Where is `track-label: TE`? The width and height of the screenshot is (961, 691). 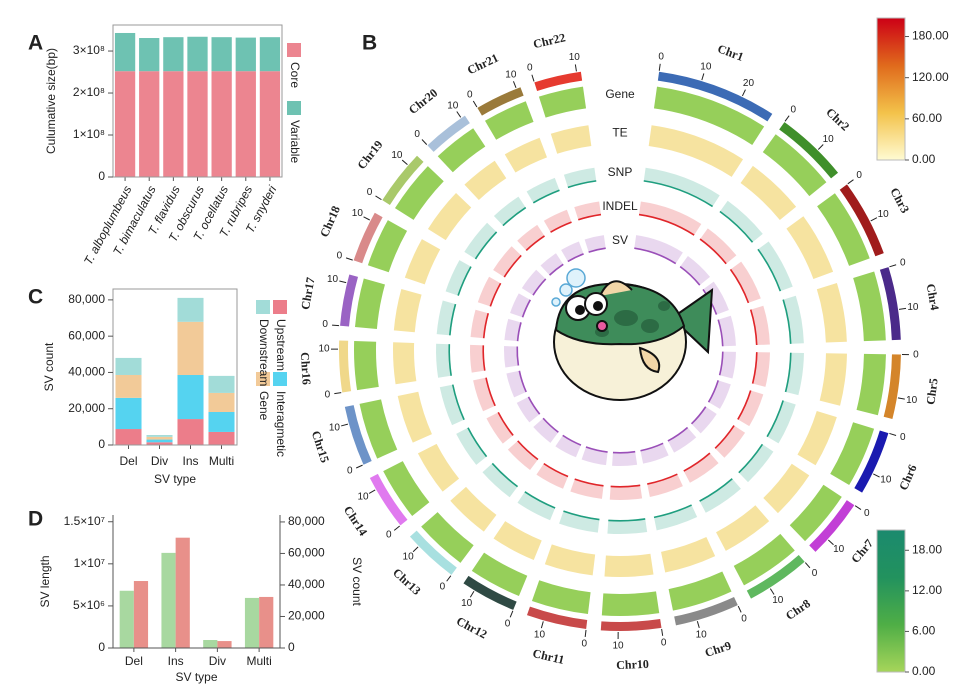
track-label: TE is located at coordinates (619, 133).